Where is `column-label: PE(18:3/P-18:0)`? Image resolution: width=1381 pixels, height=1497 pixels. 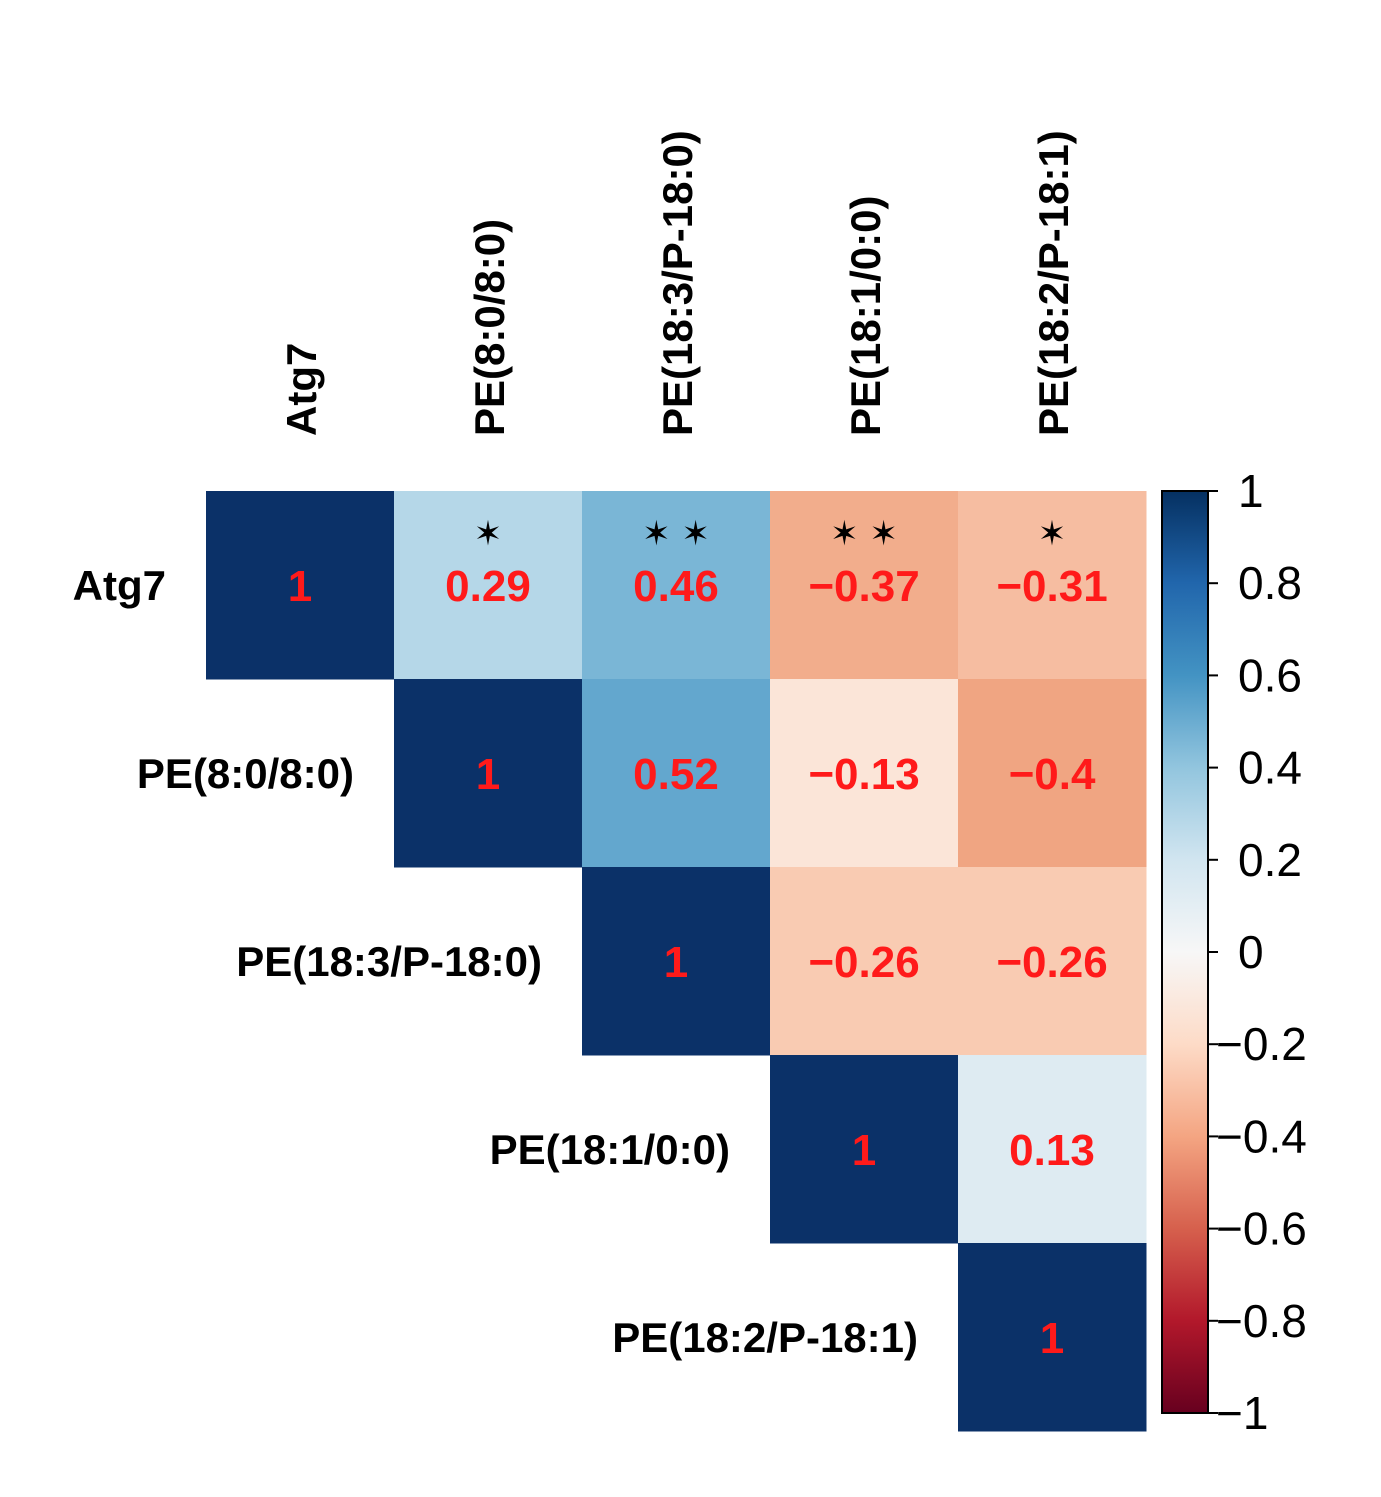
column-label: PE(18:3/P-18:0) is located at coordinates (677, 283).